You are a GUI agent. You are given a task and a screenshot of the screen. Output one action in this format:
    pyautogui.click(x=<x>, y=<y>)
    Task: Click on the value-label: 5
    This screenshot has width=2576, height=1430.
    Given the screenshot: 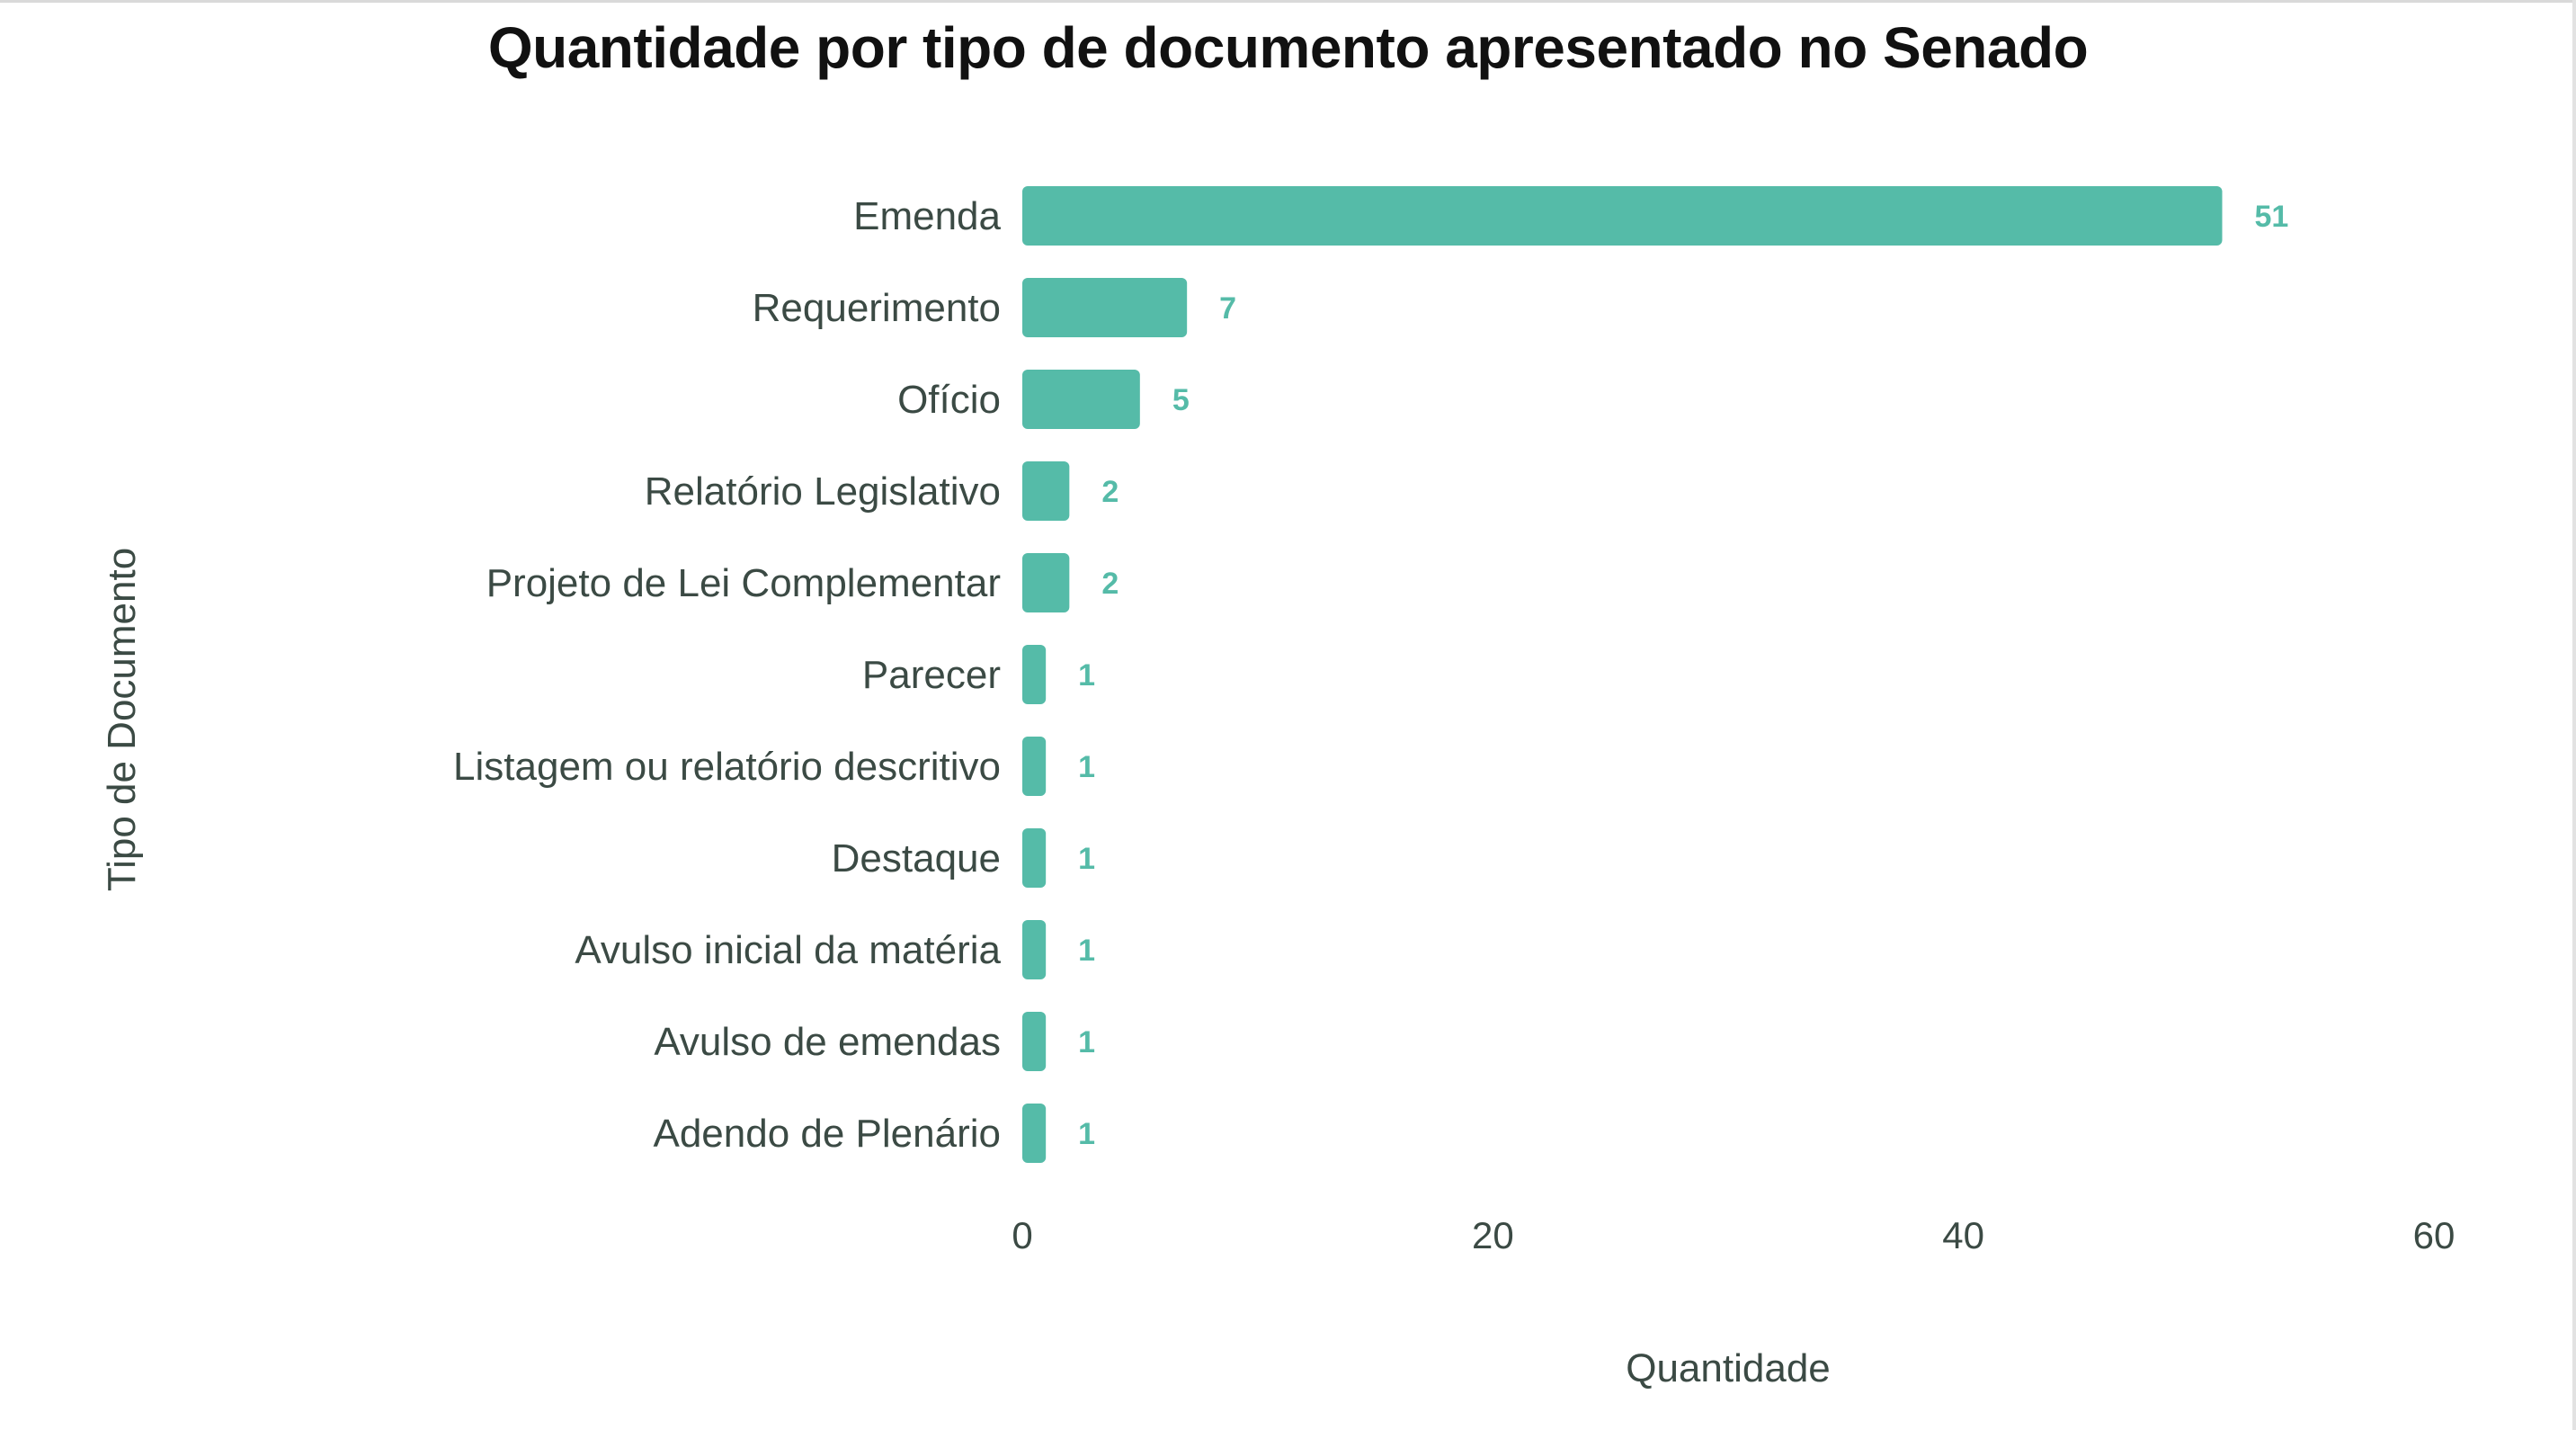 What is the action you would take?
    pyautogui.click(x=1181, y=400)
    